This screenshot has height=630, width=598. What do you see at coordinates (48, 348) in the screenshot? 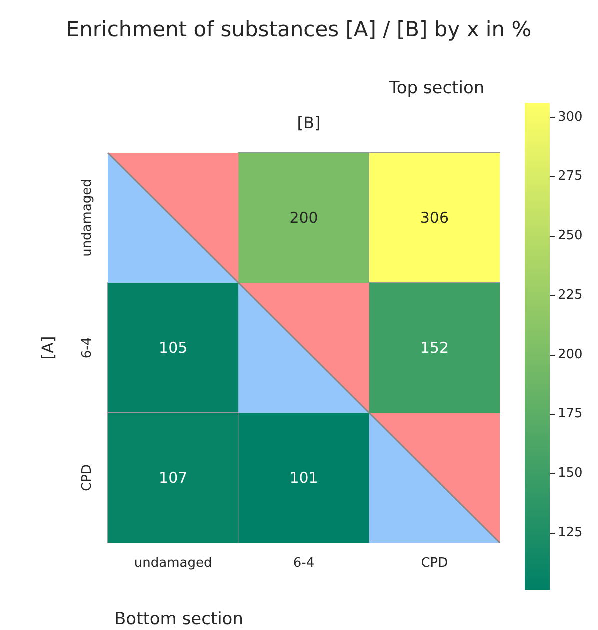
I see `y-axis-title: [A]` at bounding box center [48, 348].